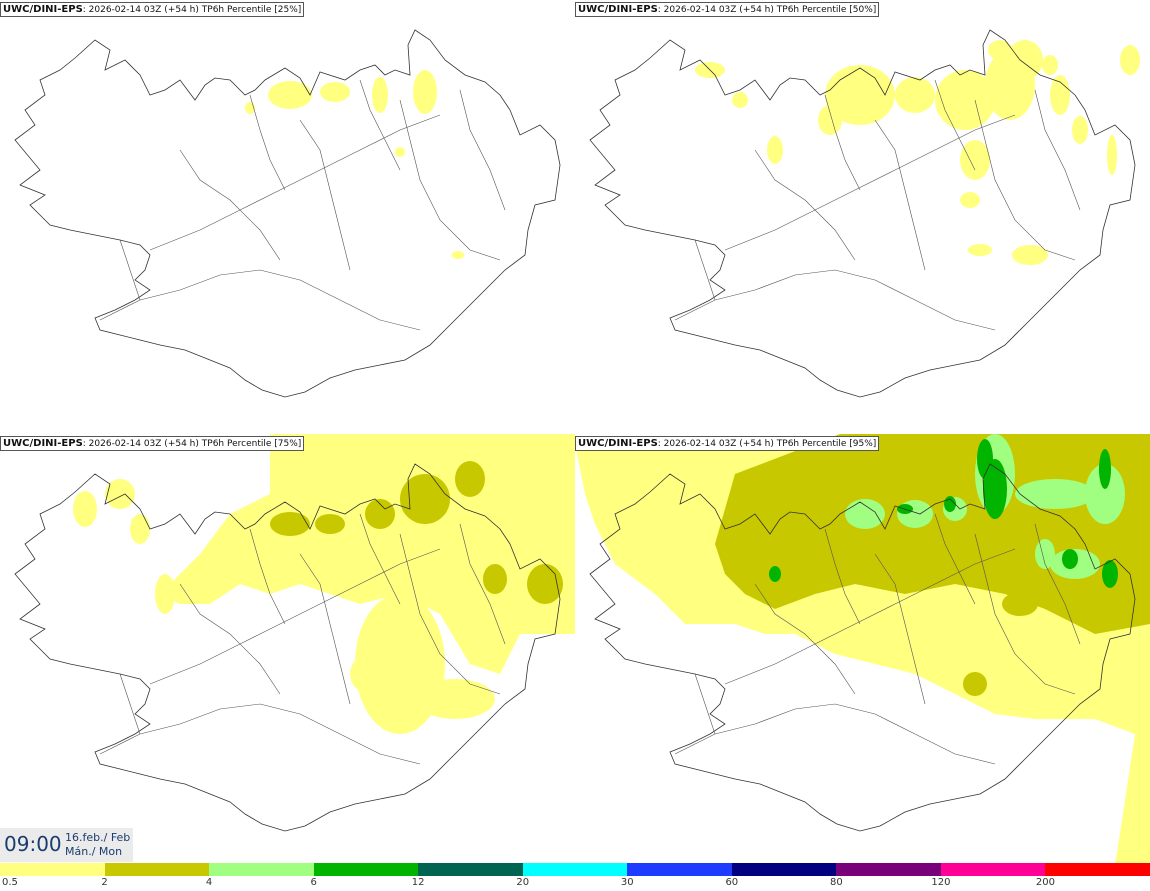 The width and height of the screenshot is (1150, 891). I want to click on legend-label: 12, so click(418, 882).